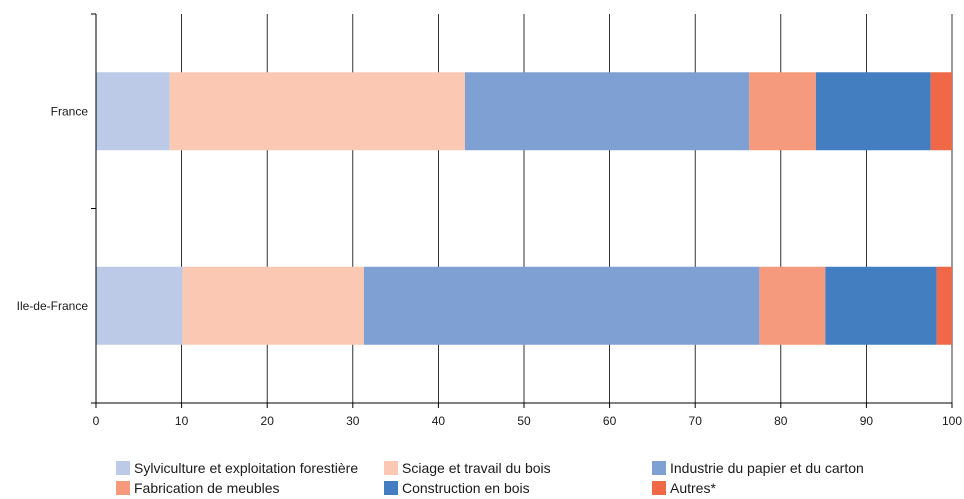  What do you see at coordinates (696, 421) in the screenshot?
I see `x-tick-label: 70` at bounding box center [696, 421].